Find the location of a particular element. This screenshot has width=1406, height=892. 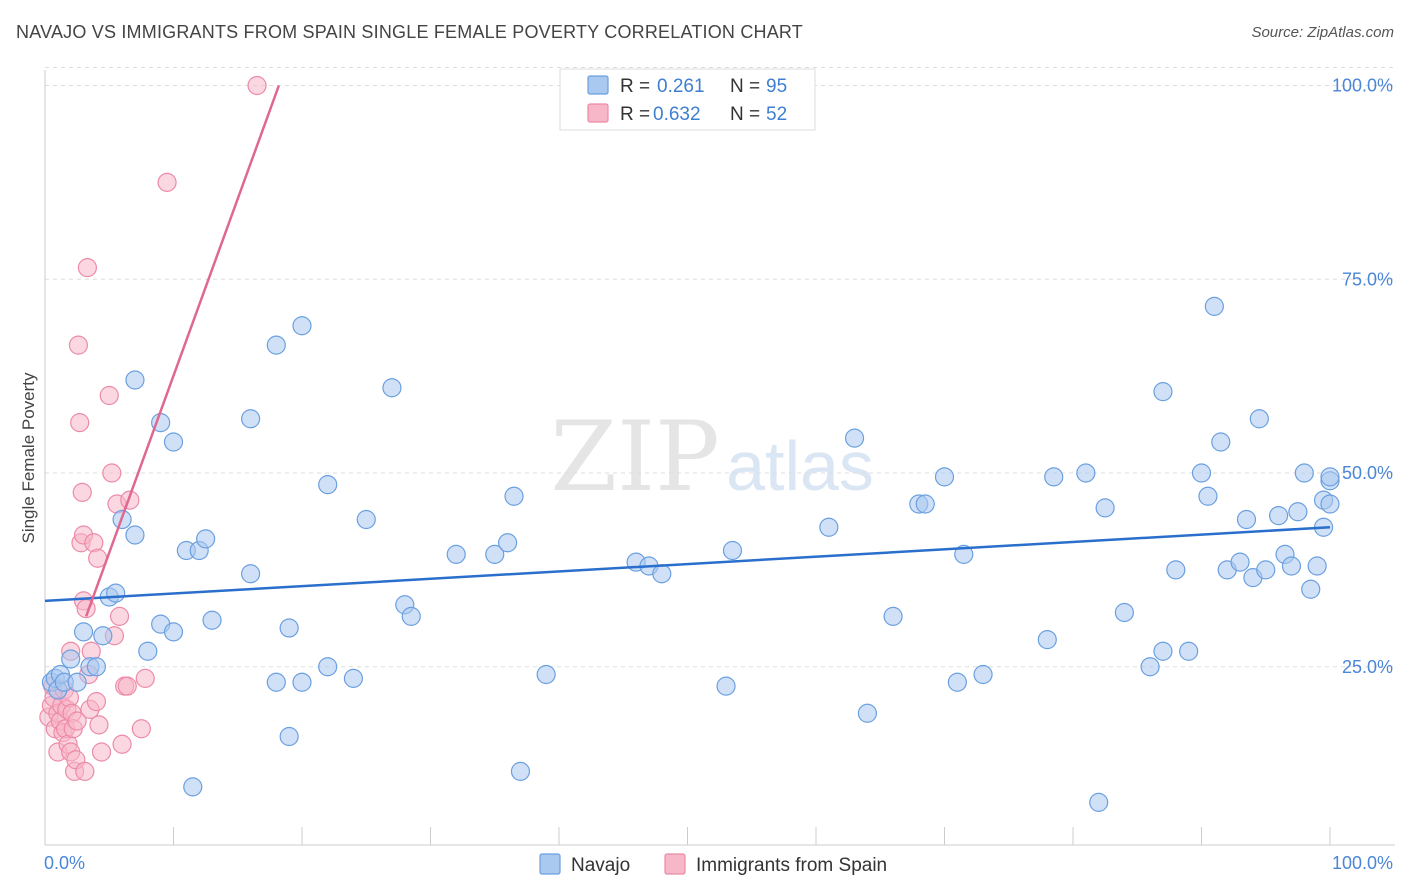

legend-spain-r-value: 0.632 is located at coordinates (677, 114).